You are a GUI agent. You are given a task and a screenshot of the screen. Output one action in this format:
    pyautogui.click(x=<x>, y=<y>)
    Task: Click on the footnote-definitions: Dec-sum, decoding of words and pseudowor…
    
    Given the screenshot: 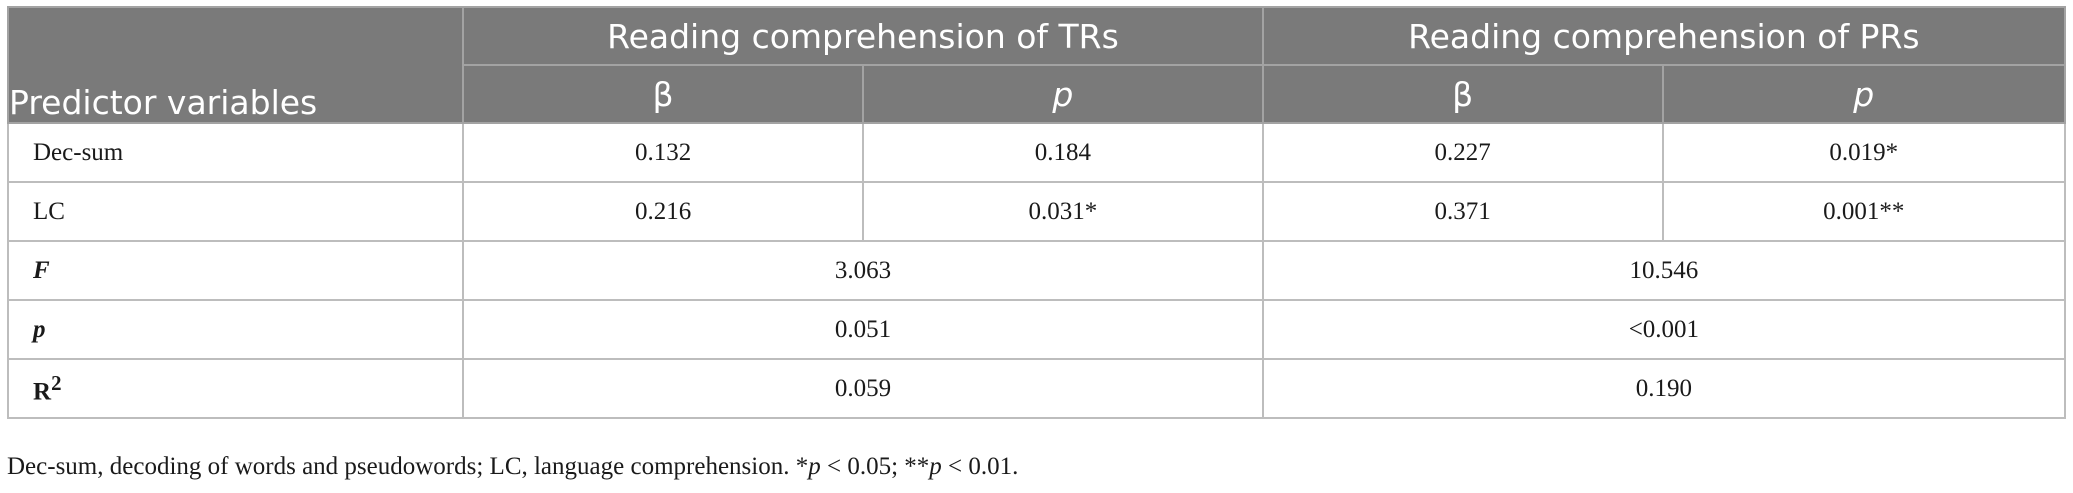 What is the action you would take?
    pyautogui.click(x=408, y=466)
    